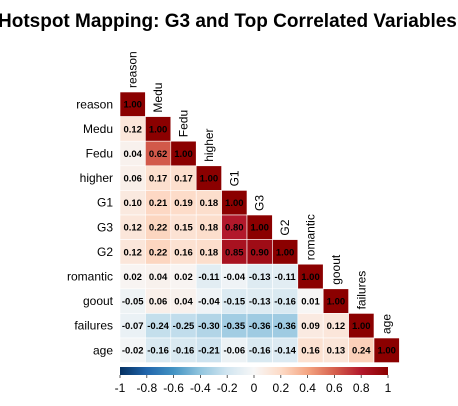 The height and width of the screenshot is (406, 458). What do you see at coordinates (387, 324) in the screenshot?
I see `column-label: age` at bounding box center [387, 324].